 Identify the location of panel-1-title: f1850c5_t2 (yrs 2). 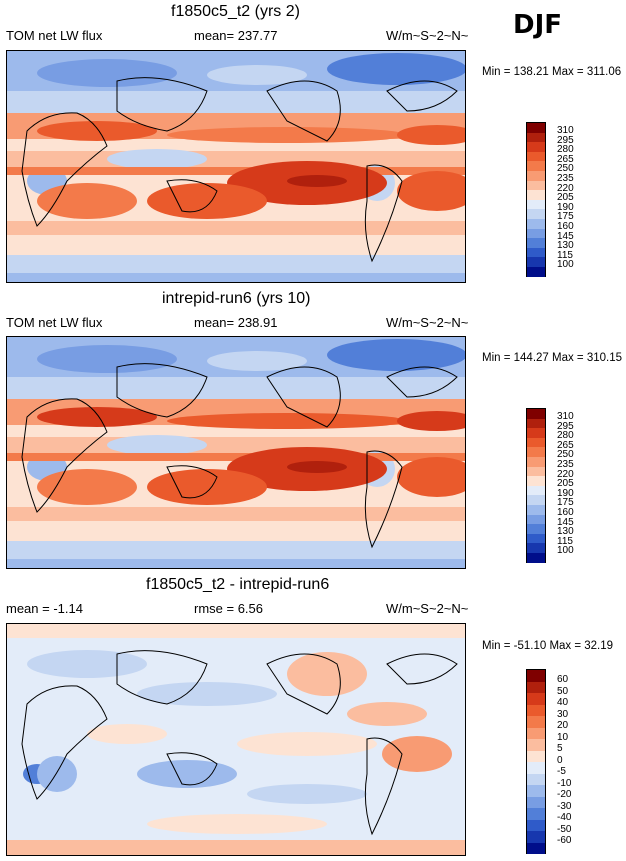
(235, 11).